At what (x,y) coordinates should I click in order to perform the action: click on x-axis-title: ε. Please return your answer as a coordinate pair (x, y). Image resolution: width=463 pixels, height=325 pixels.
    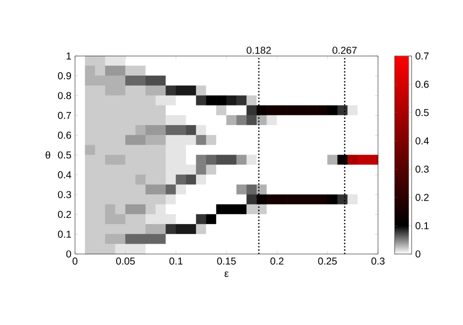
    Looking at the image, I should click on (226, 274).